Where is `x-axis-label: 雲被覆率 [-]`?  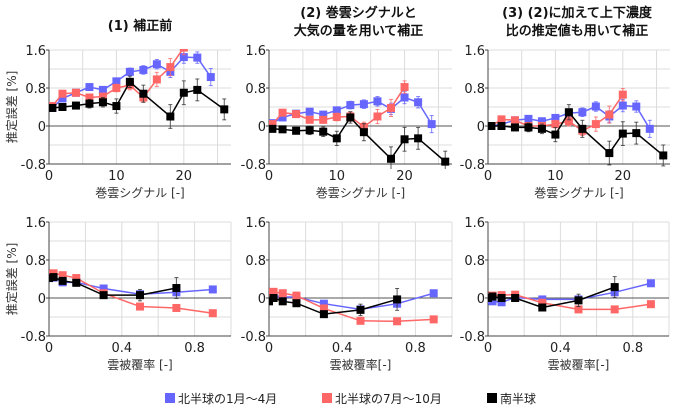 x-axis-label: 雲被覆率 [-] is located at coordinates (140, 364).